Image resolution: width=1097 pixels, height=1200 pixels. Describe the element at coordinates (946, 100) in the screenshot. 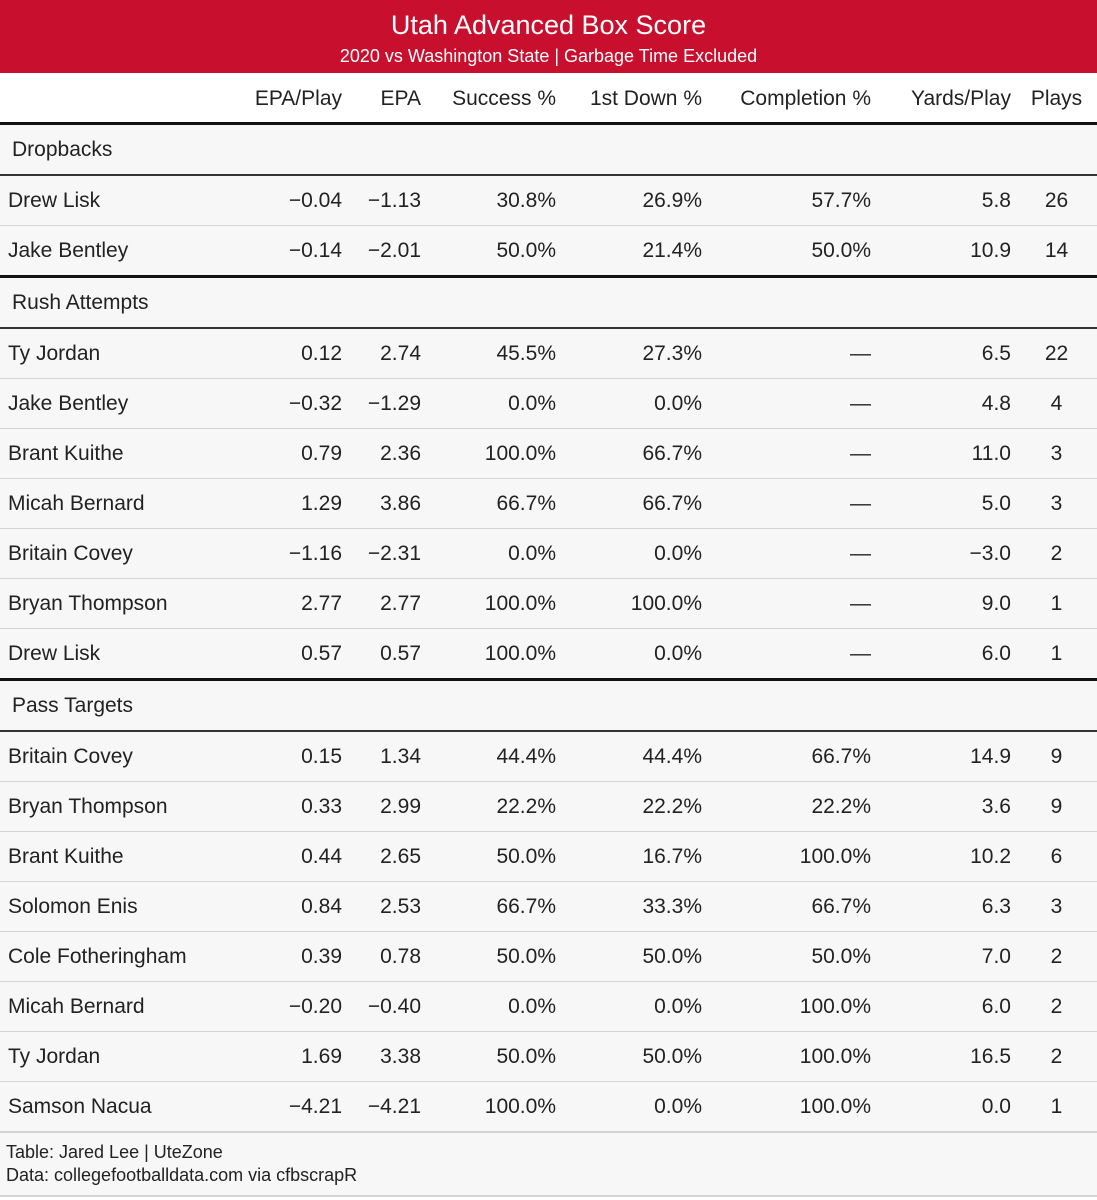

I see `column-header: Yards/Play` at that location.